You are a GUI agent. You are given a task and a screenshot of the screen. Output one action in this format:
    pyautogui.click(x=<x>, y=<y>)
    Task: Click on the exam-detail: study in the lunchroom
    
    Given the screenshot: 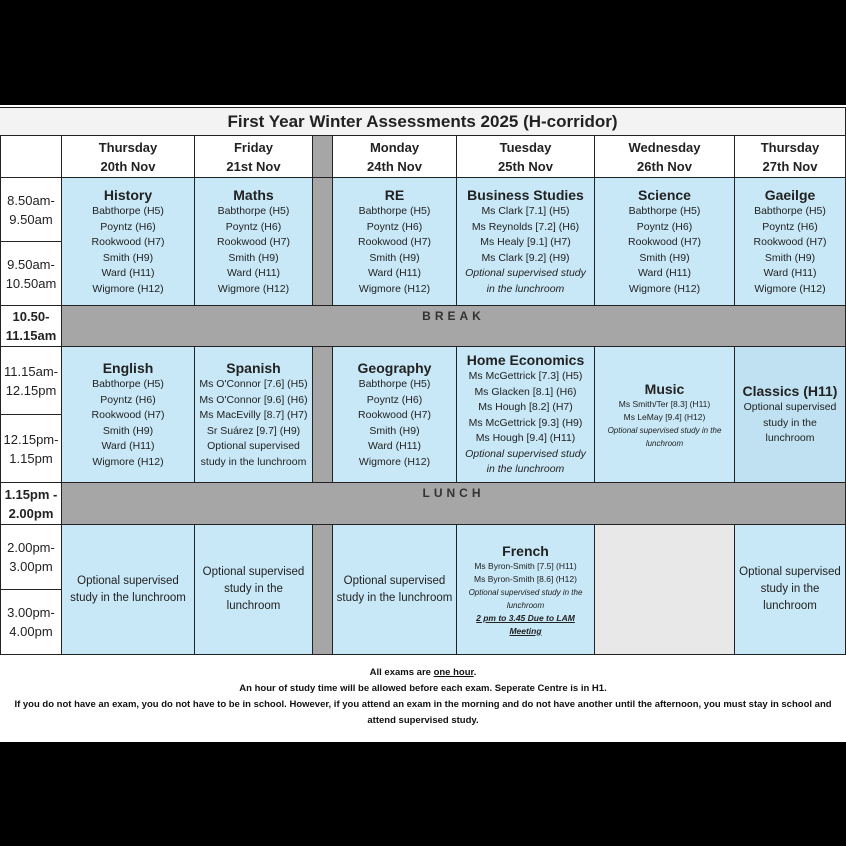 What is the action you would take?
    pyautogui.click(x=253, y=461)
    